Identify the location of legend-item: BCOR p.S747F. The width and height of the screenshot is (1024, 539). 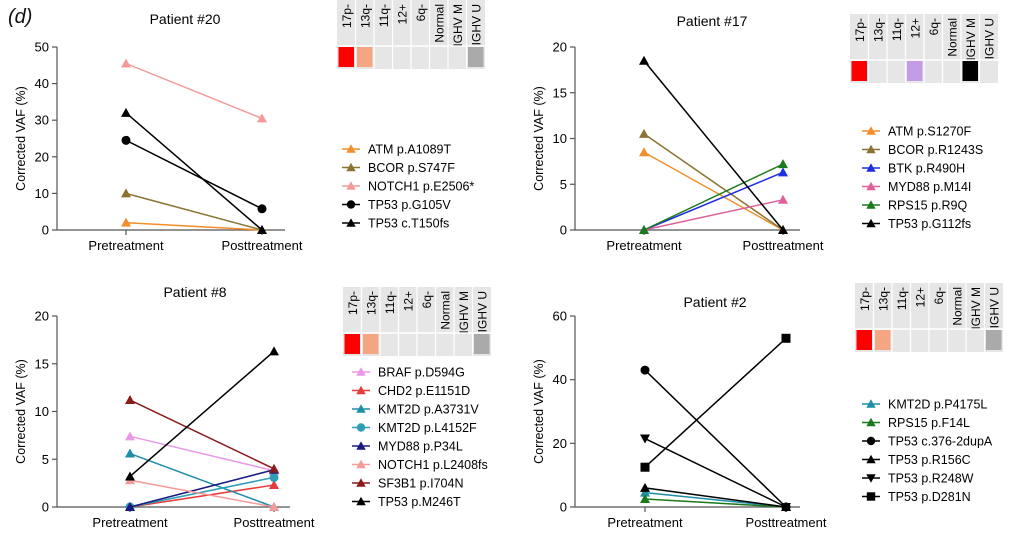
(398, 168).